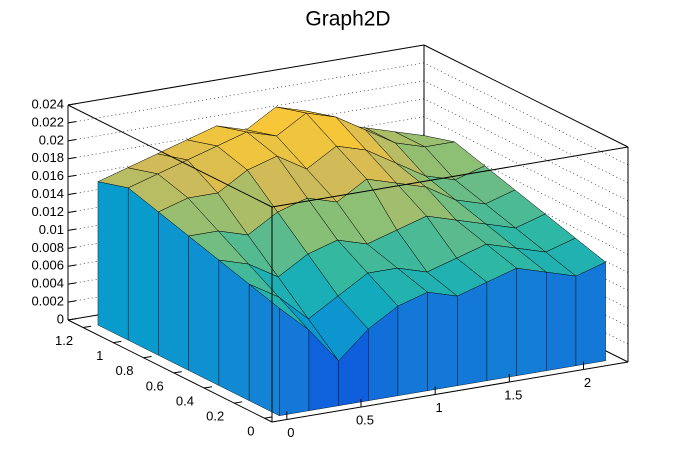 The height and width of the screenshot is (472, 696). I want to click on z-tick-label: 0.014, so click(47, 193).